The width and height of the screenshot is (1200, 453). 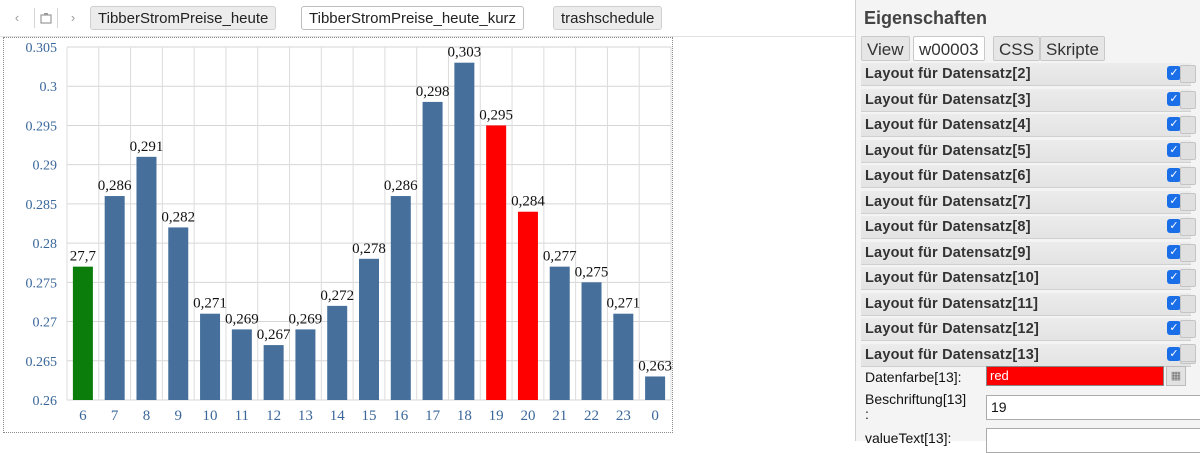 I want to click on layout-row: Layout für Datensatz[6] ✓, so click(x=1026, y=176).